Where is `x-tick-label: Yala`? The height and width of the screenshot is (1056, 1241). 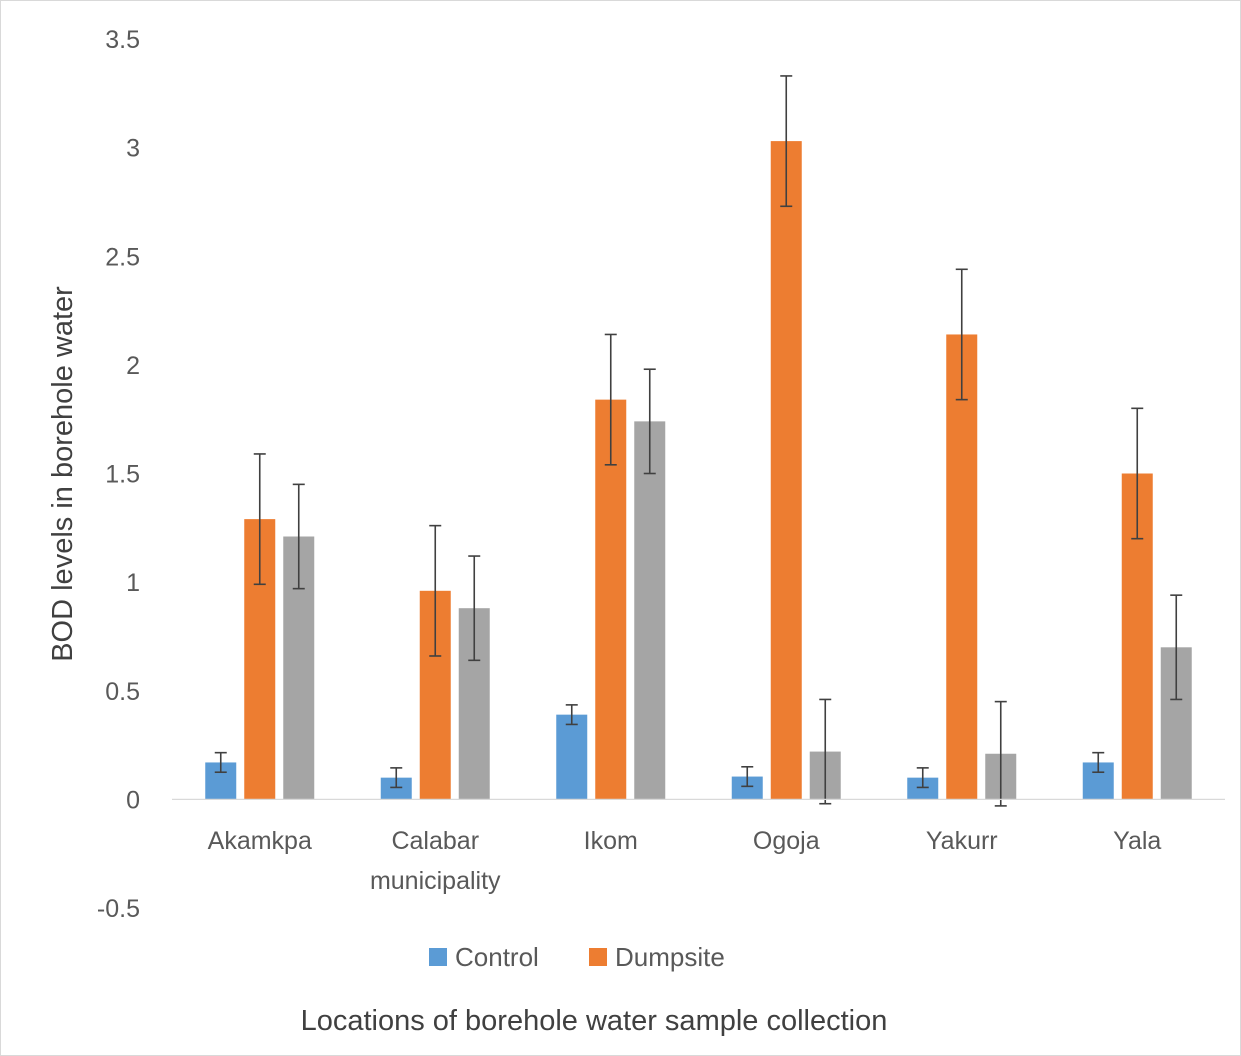 x-tick-label: Yala is located at coordinates (1137, 841).